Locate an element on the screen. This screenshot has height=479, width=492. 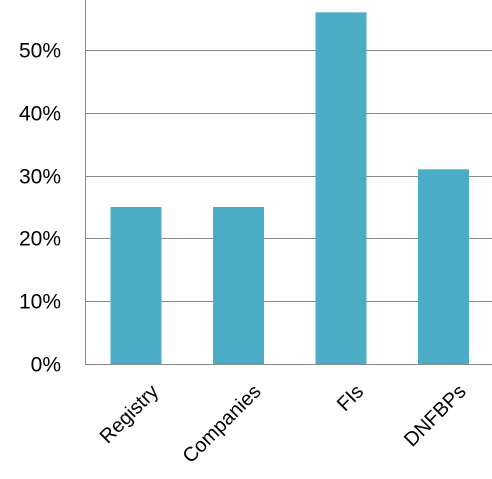
x-tick-label: Companies is located at coordinates (222, 424).